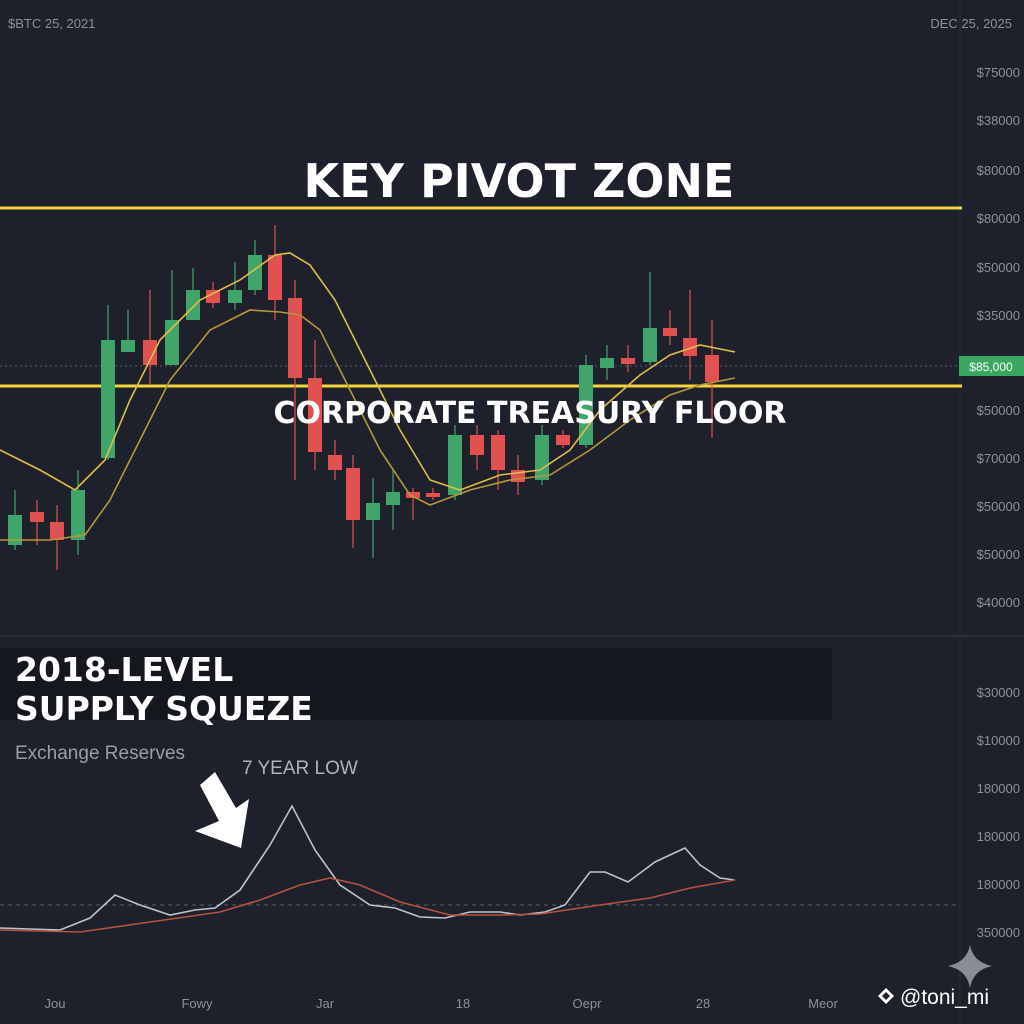 Image resolution: width=1024 pixels, height=1024 pixels. What do you see at coordinates (971, 23) in the screenshot?
I see `right-date: DEC 25, 2025` at bounding box center [971, 23].